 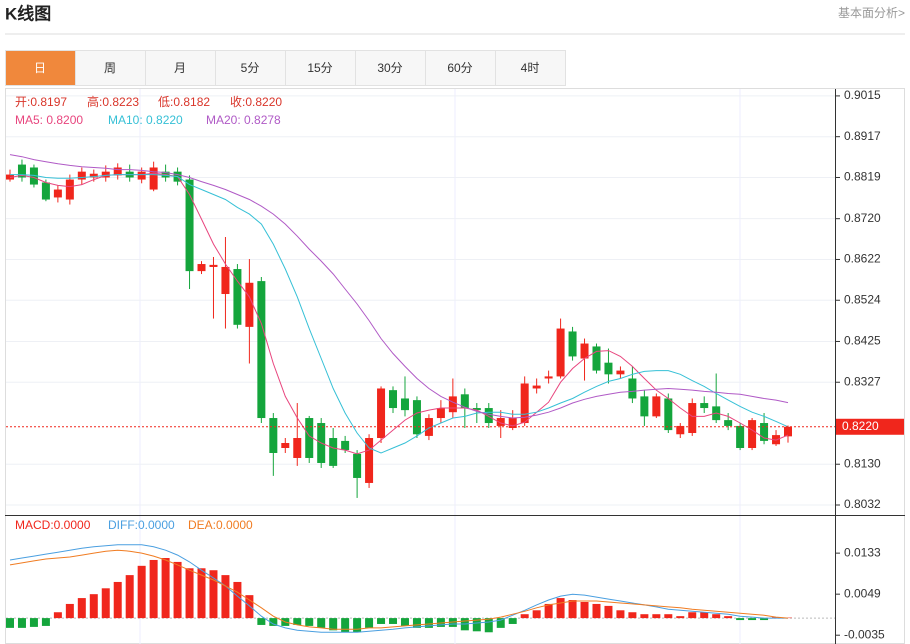 I want to click on tab-label: 30分, so click(x=389, y=68).